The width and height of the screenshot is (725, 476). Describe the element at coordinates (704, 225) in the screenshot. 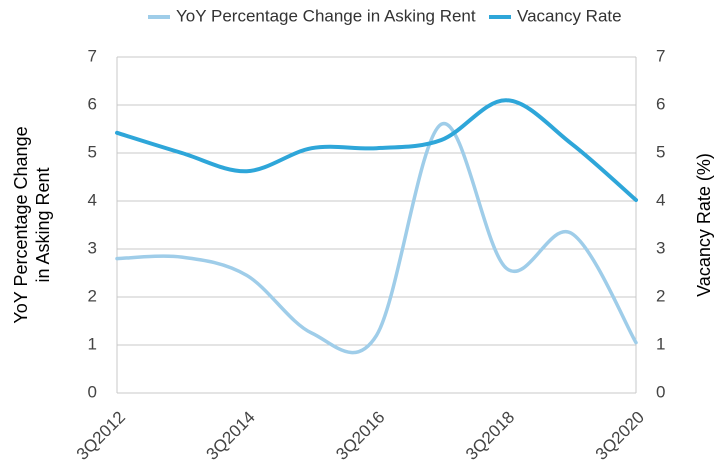

I see `y2-axis-label: Vacancy Rate (%)` at that location.